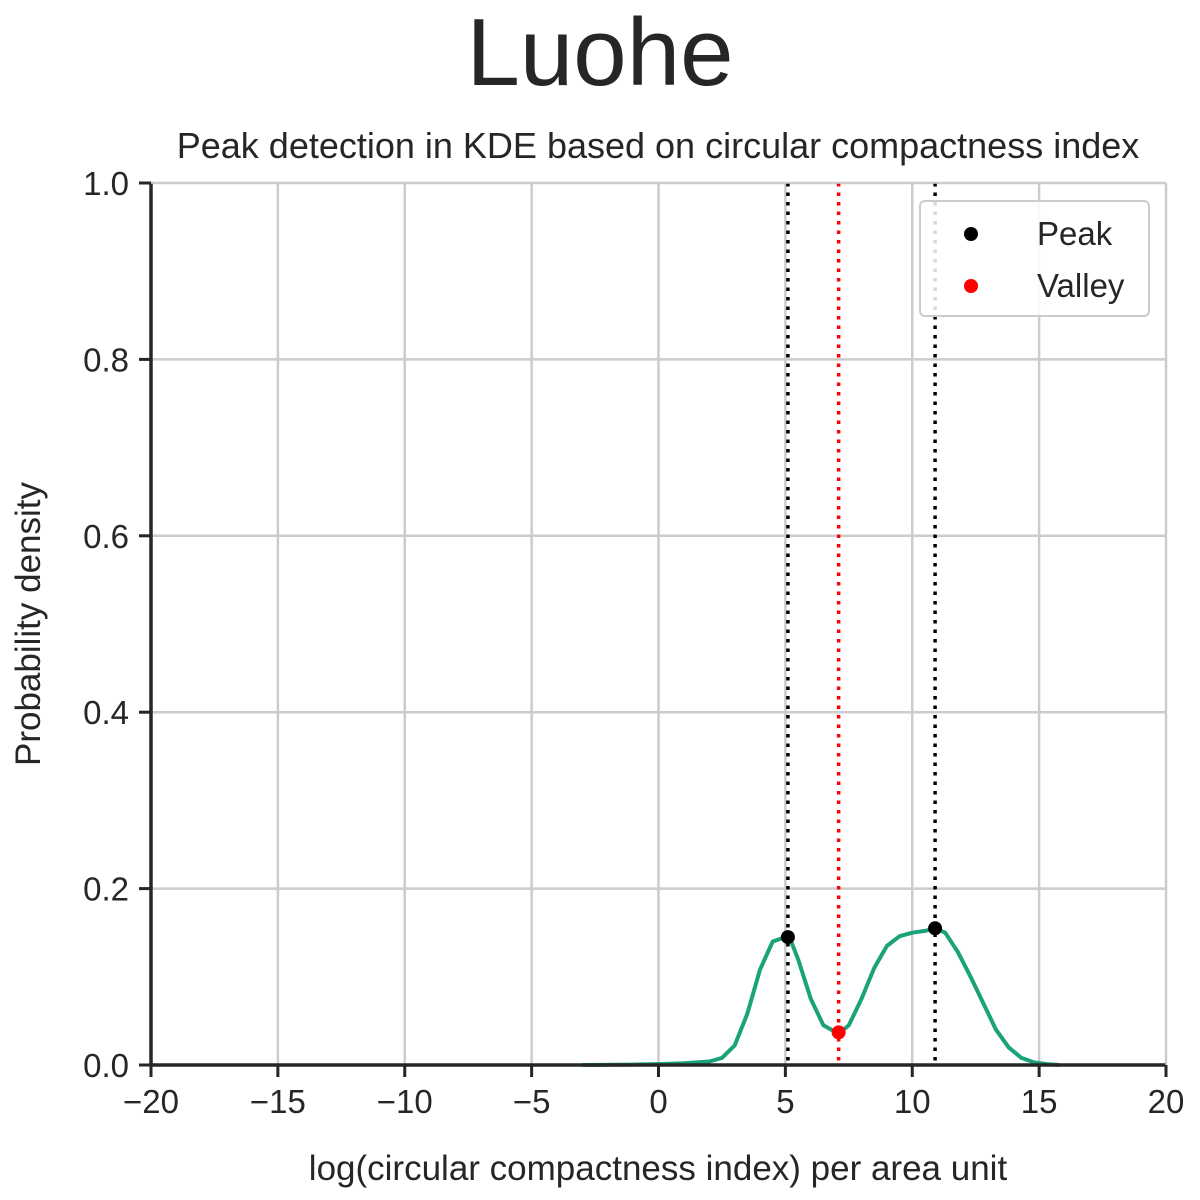 Image resolution: width=1200 pixels, height=1200 pixels. Describe the element at coordinates (106, 359) in the screenshot. I see `y-tick-label: 0.8` at that location.